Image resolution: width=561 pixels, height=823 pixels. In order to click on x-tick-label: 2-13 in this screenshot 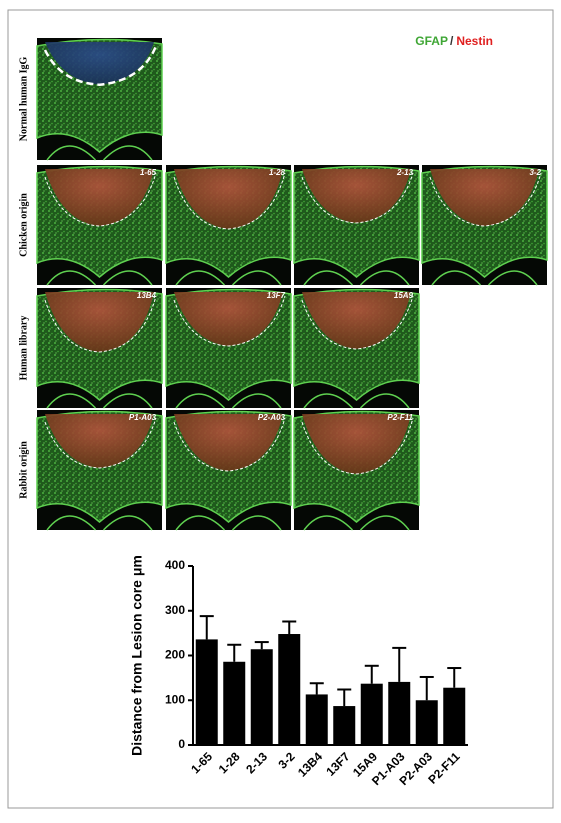, I will do `click(256, 762)`.